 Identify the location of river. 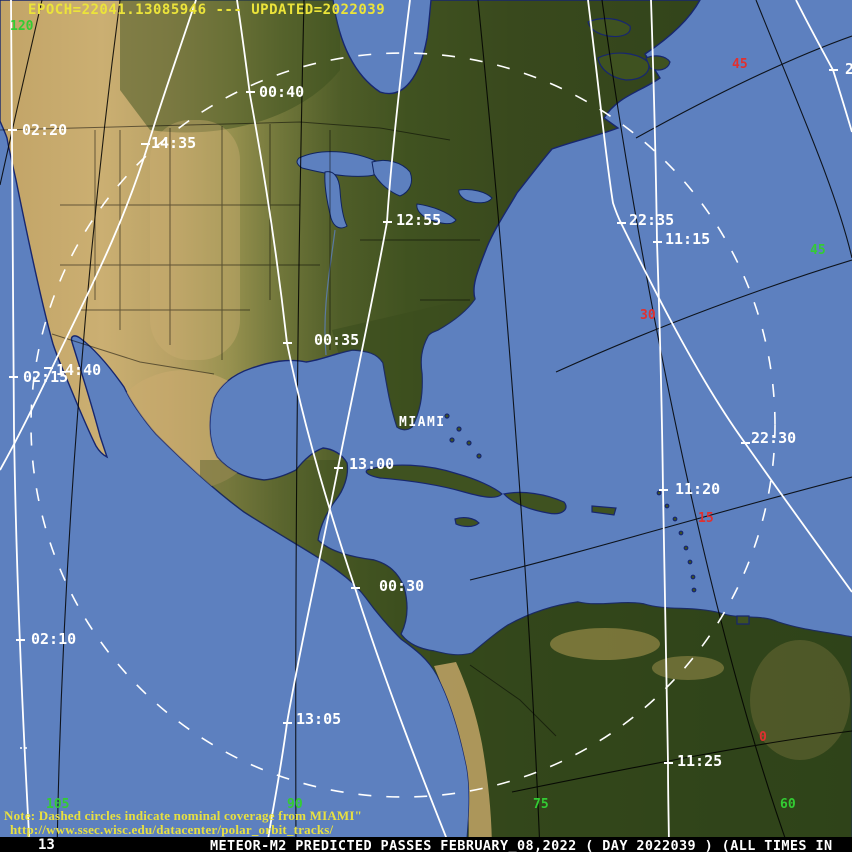
(330, 292).